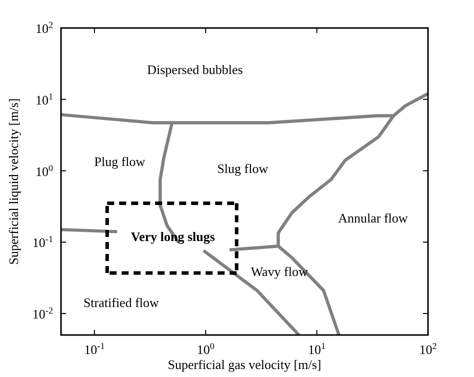  What do you see at coordinates (428, 349) in the screenshot?
I see `x-tick-label: 10$^{2}$` at bounding box center [428, 349].